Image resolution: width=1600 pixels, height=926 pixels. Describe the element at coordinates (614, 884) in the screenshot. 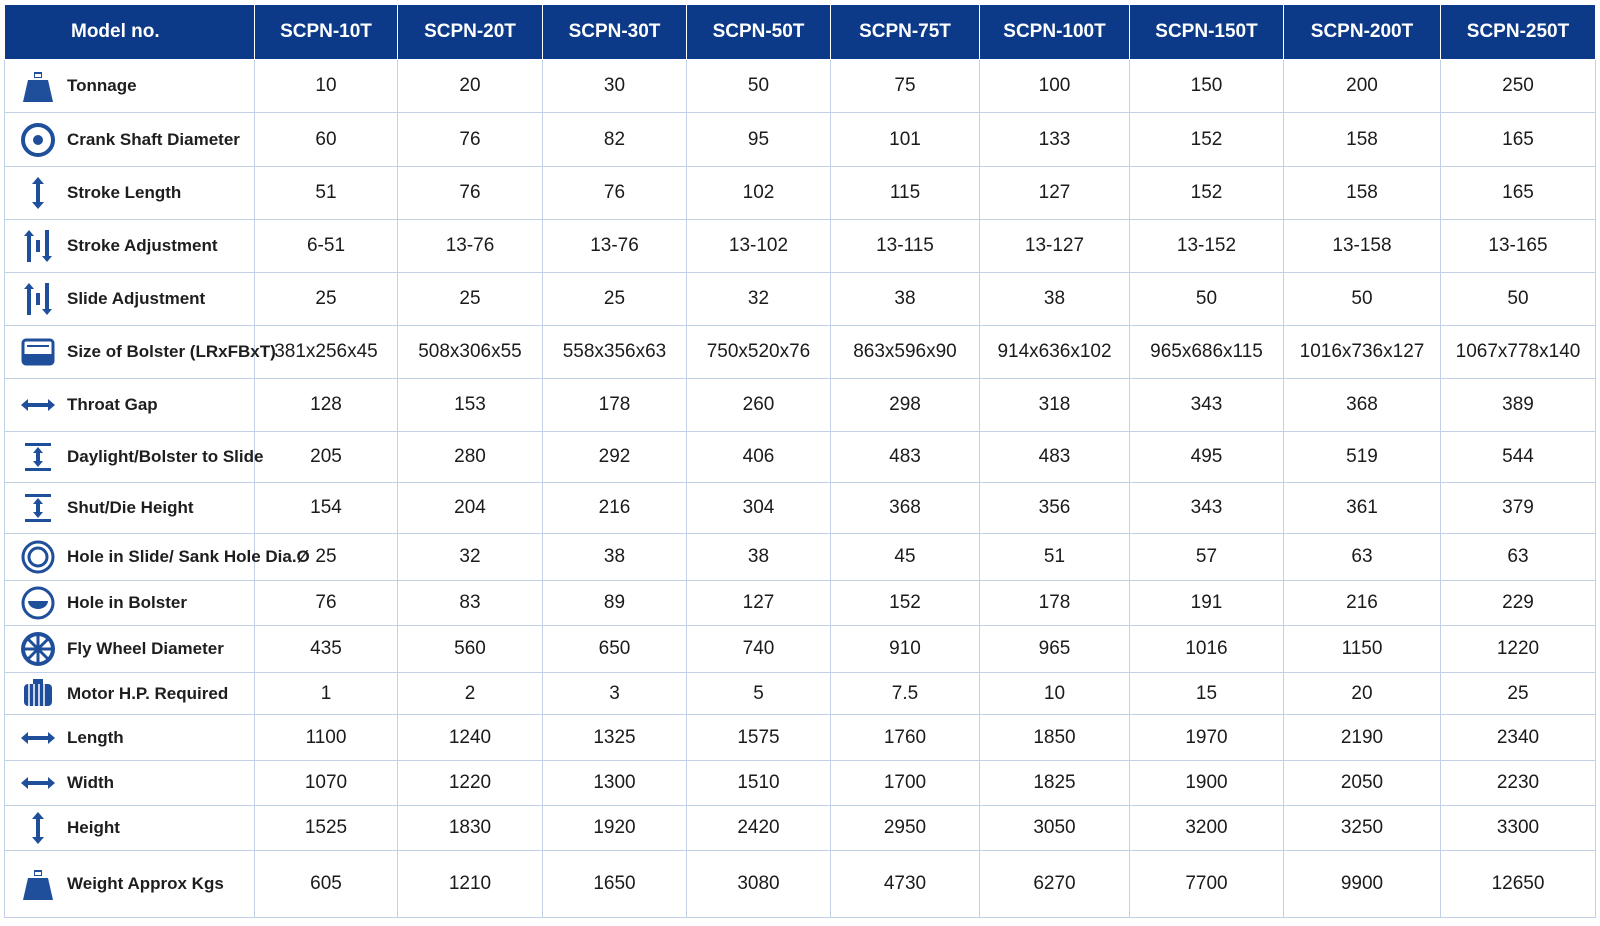

I see `spec-value: 1650` at that location.